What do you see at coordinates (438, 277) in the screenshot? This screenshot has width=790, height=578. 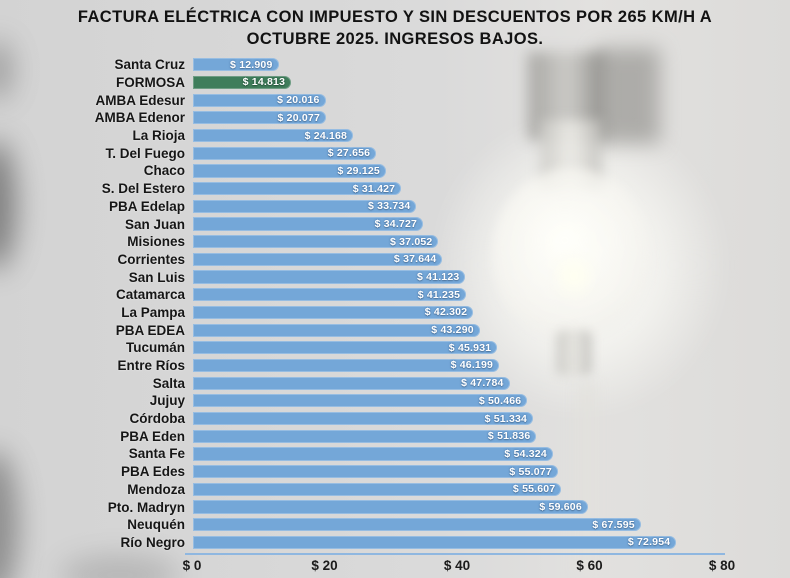 I see `bar-value-label: $ 41.123` at bounding box center [438, 277].